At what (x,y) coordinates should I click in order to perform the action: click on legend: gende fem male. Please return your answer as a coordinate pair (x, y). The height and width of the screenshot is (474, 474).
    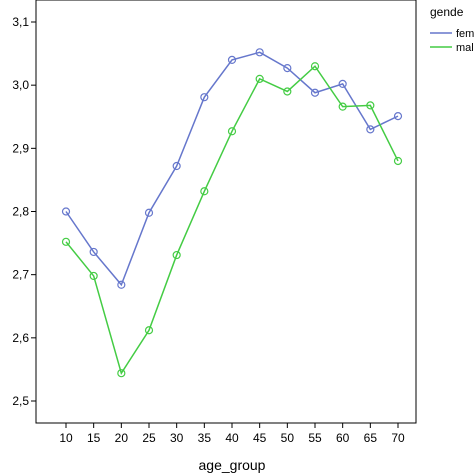
    Looking at the image, I should click on (452, 29).